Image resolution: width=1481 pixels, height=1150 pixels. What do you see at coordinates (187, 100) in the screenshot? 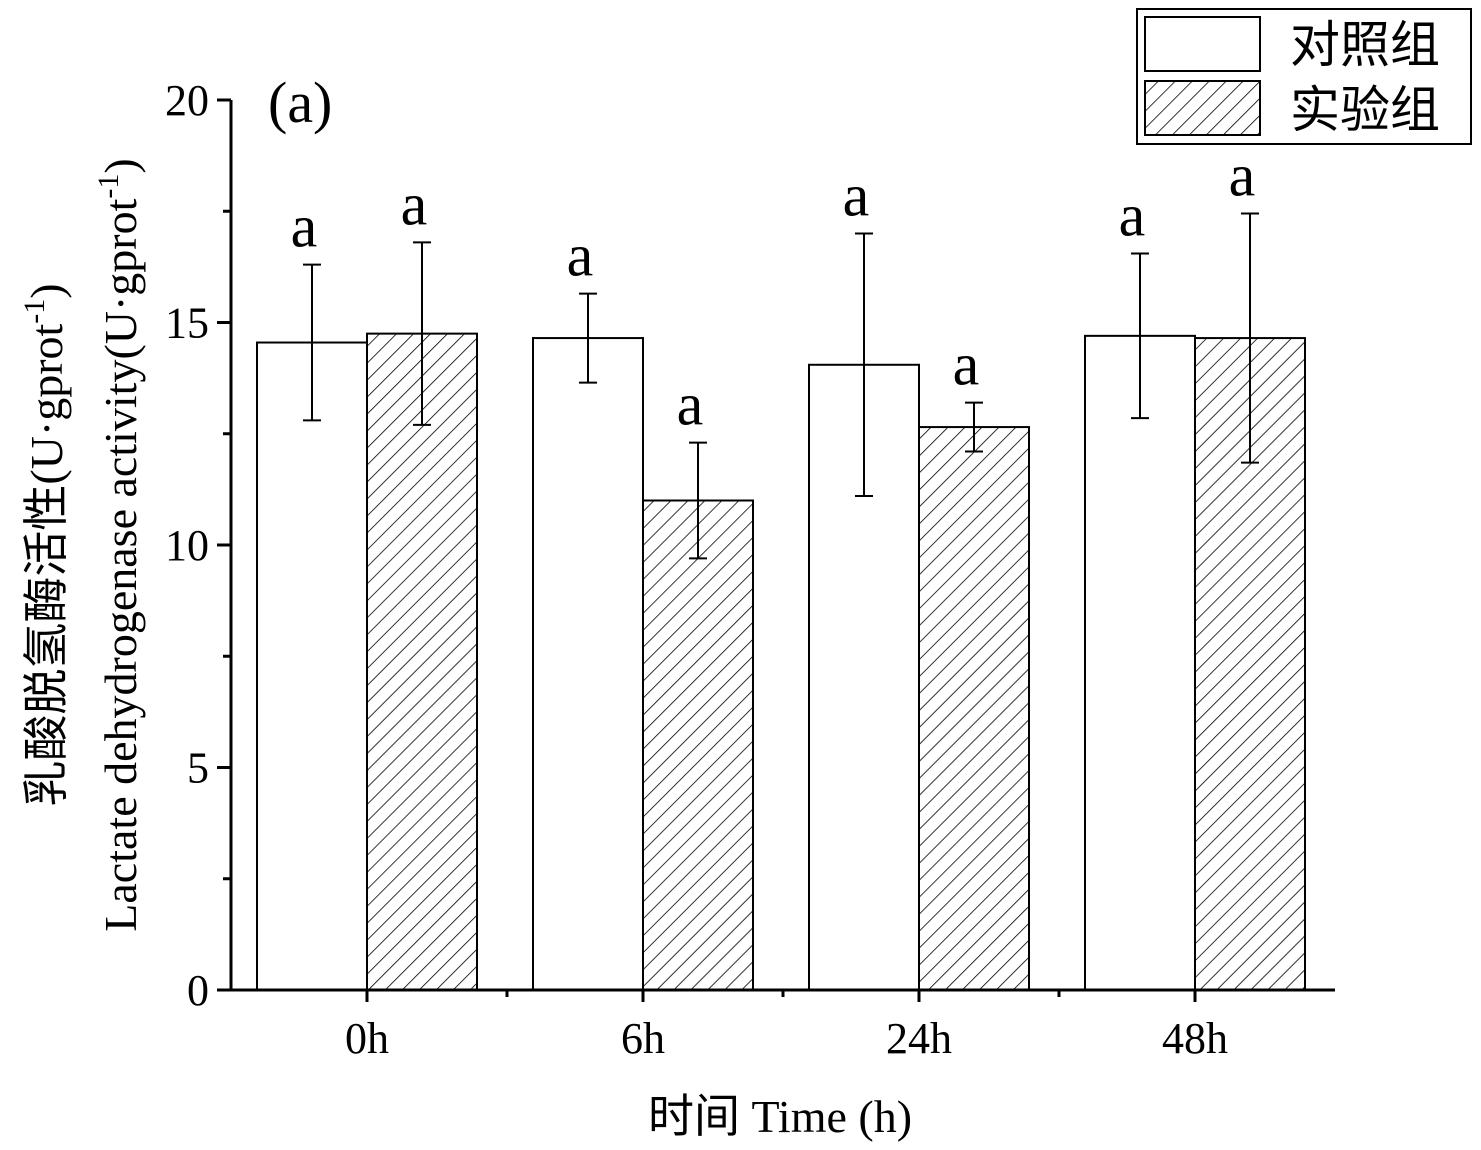
I see `y-tick-label: 20` at bounding box center [187, 100].